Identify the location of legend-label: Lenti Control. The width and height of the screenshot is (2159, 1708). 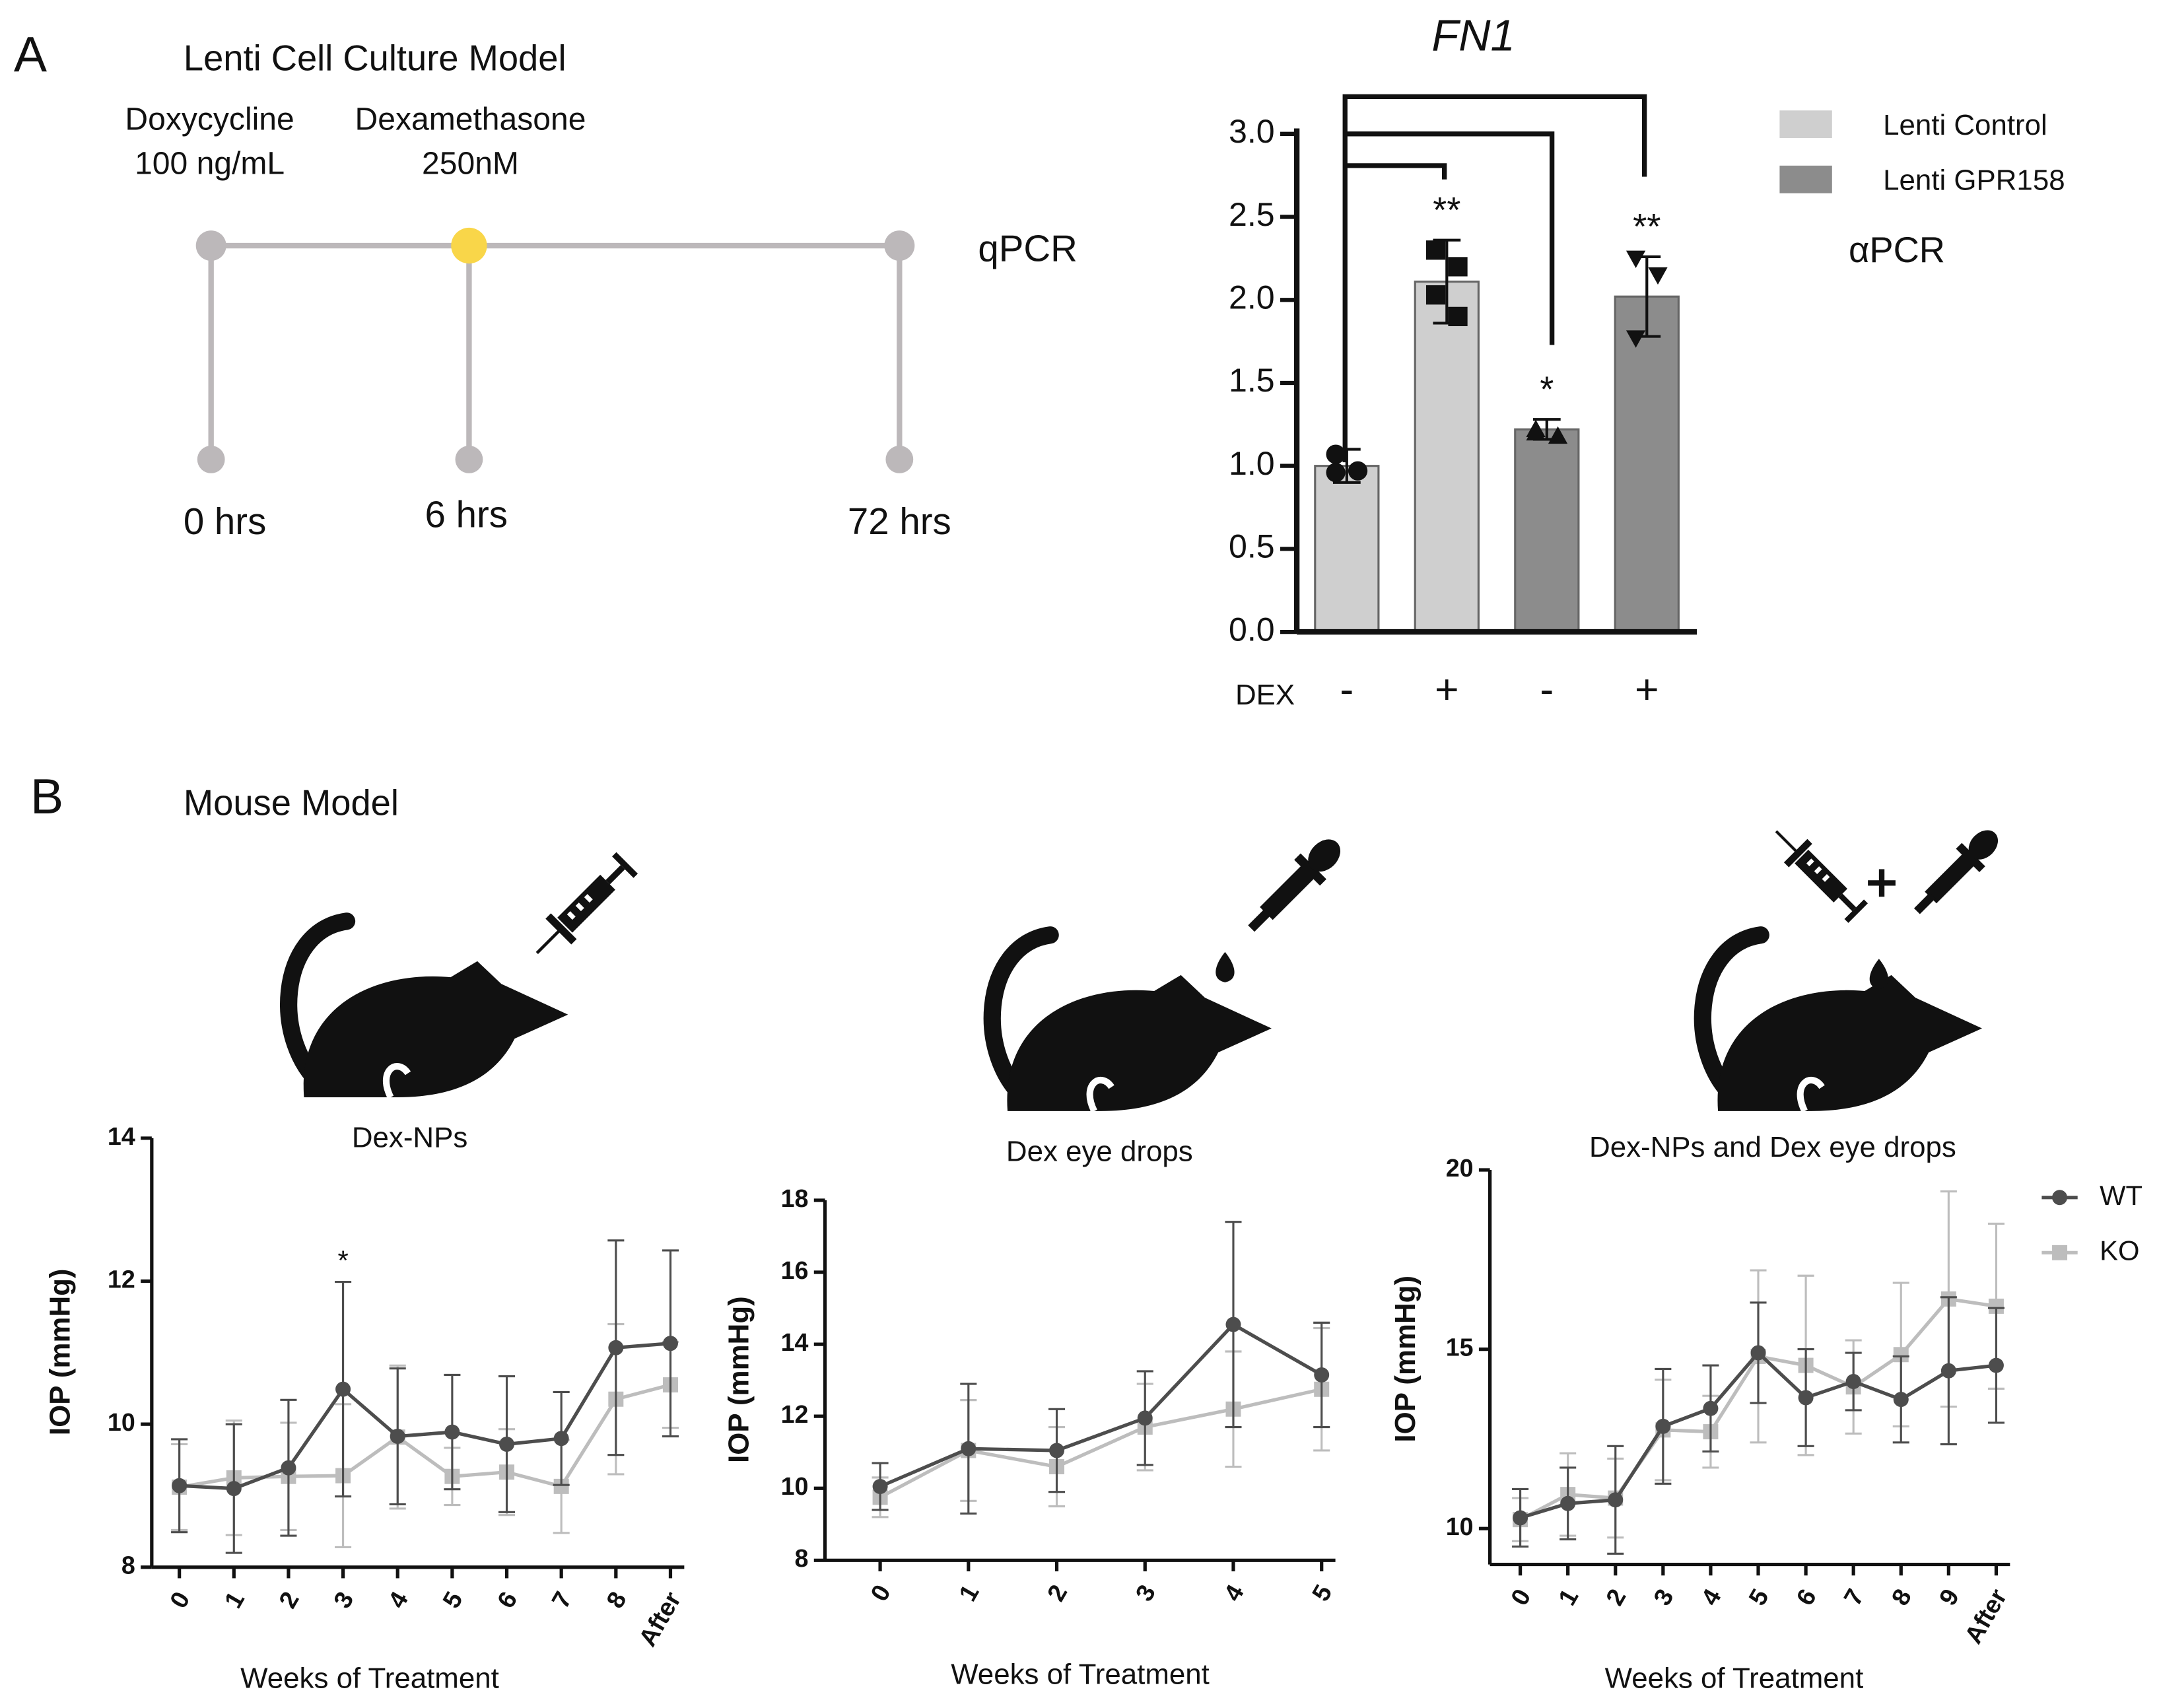
(1965, 125).